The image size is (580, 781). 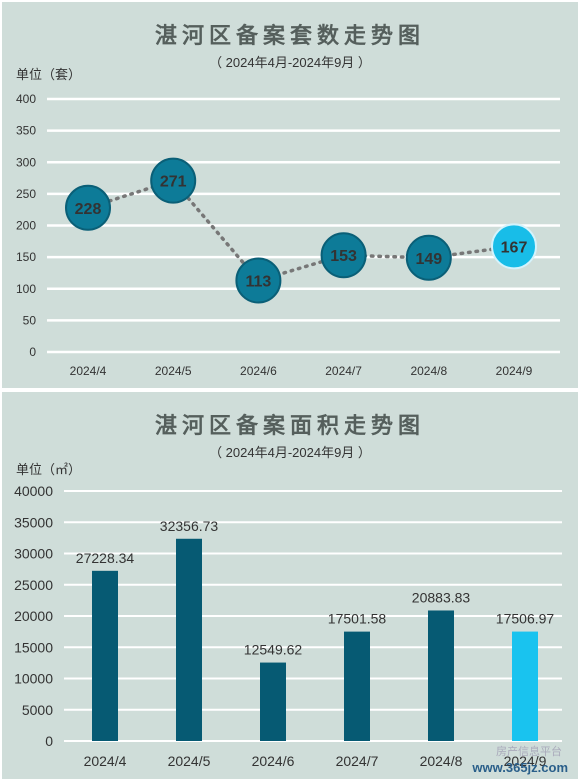 I want to click on y-tick-label: 200, so click(x=26, y=226).